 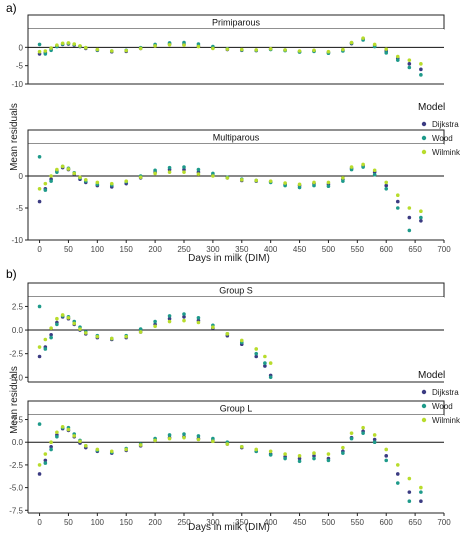 I want to click on y-tick-label: -5, so click(x=20, y=66).